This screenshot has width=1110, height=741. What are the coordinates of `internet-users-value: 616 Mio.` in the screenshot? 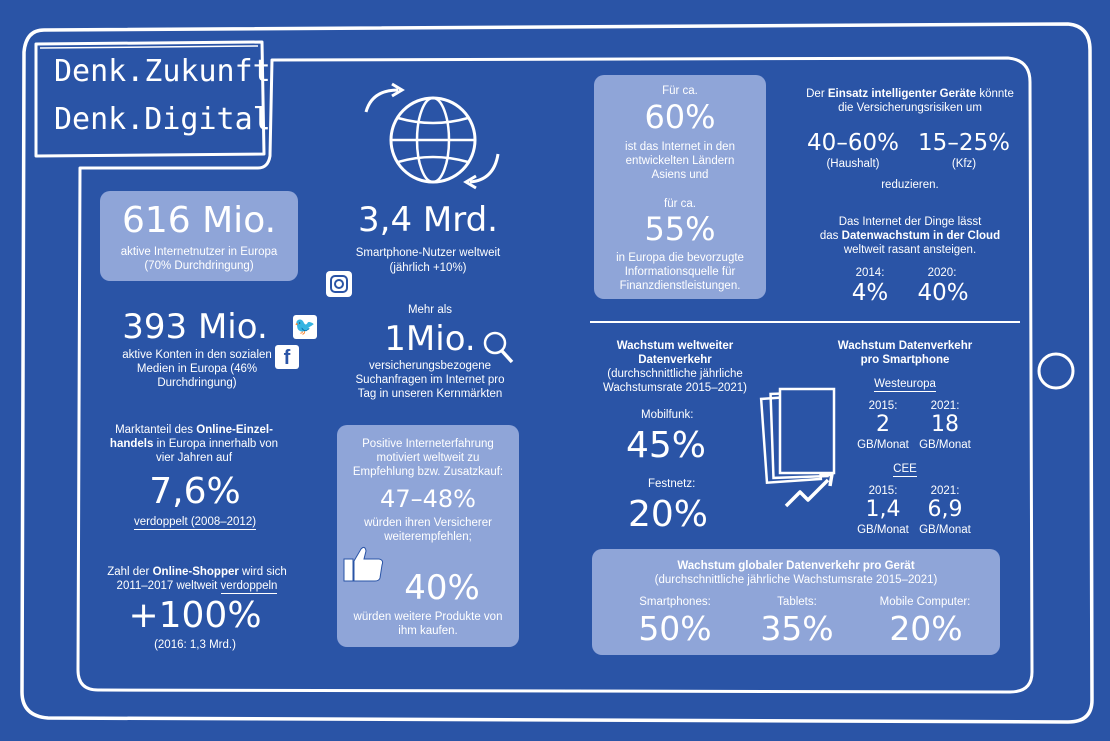 It's located at (199, 220).